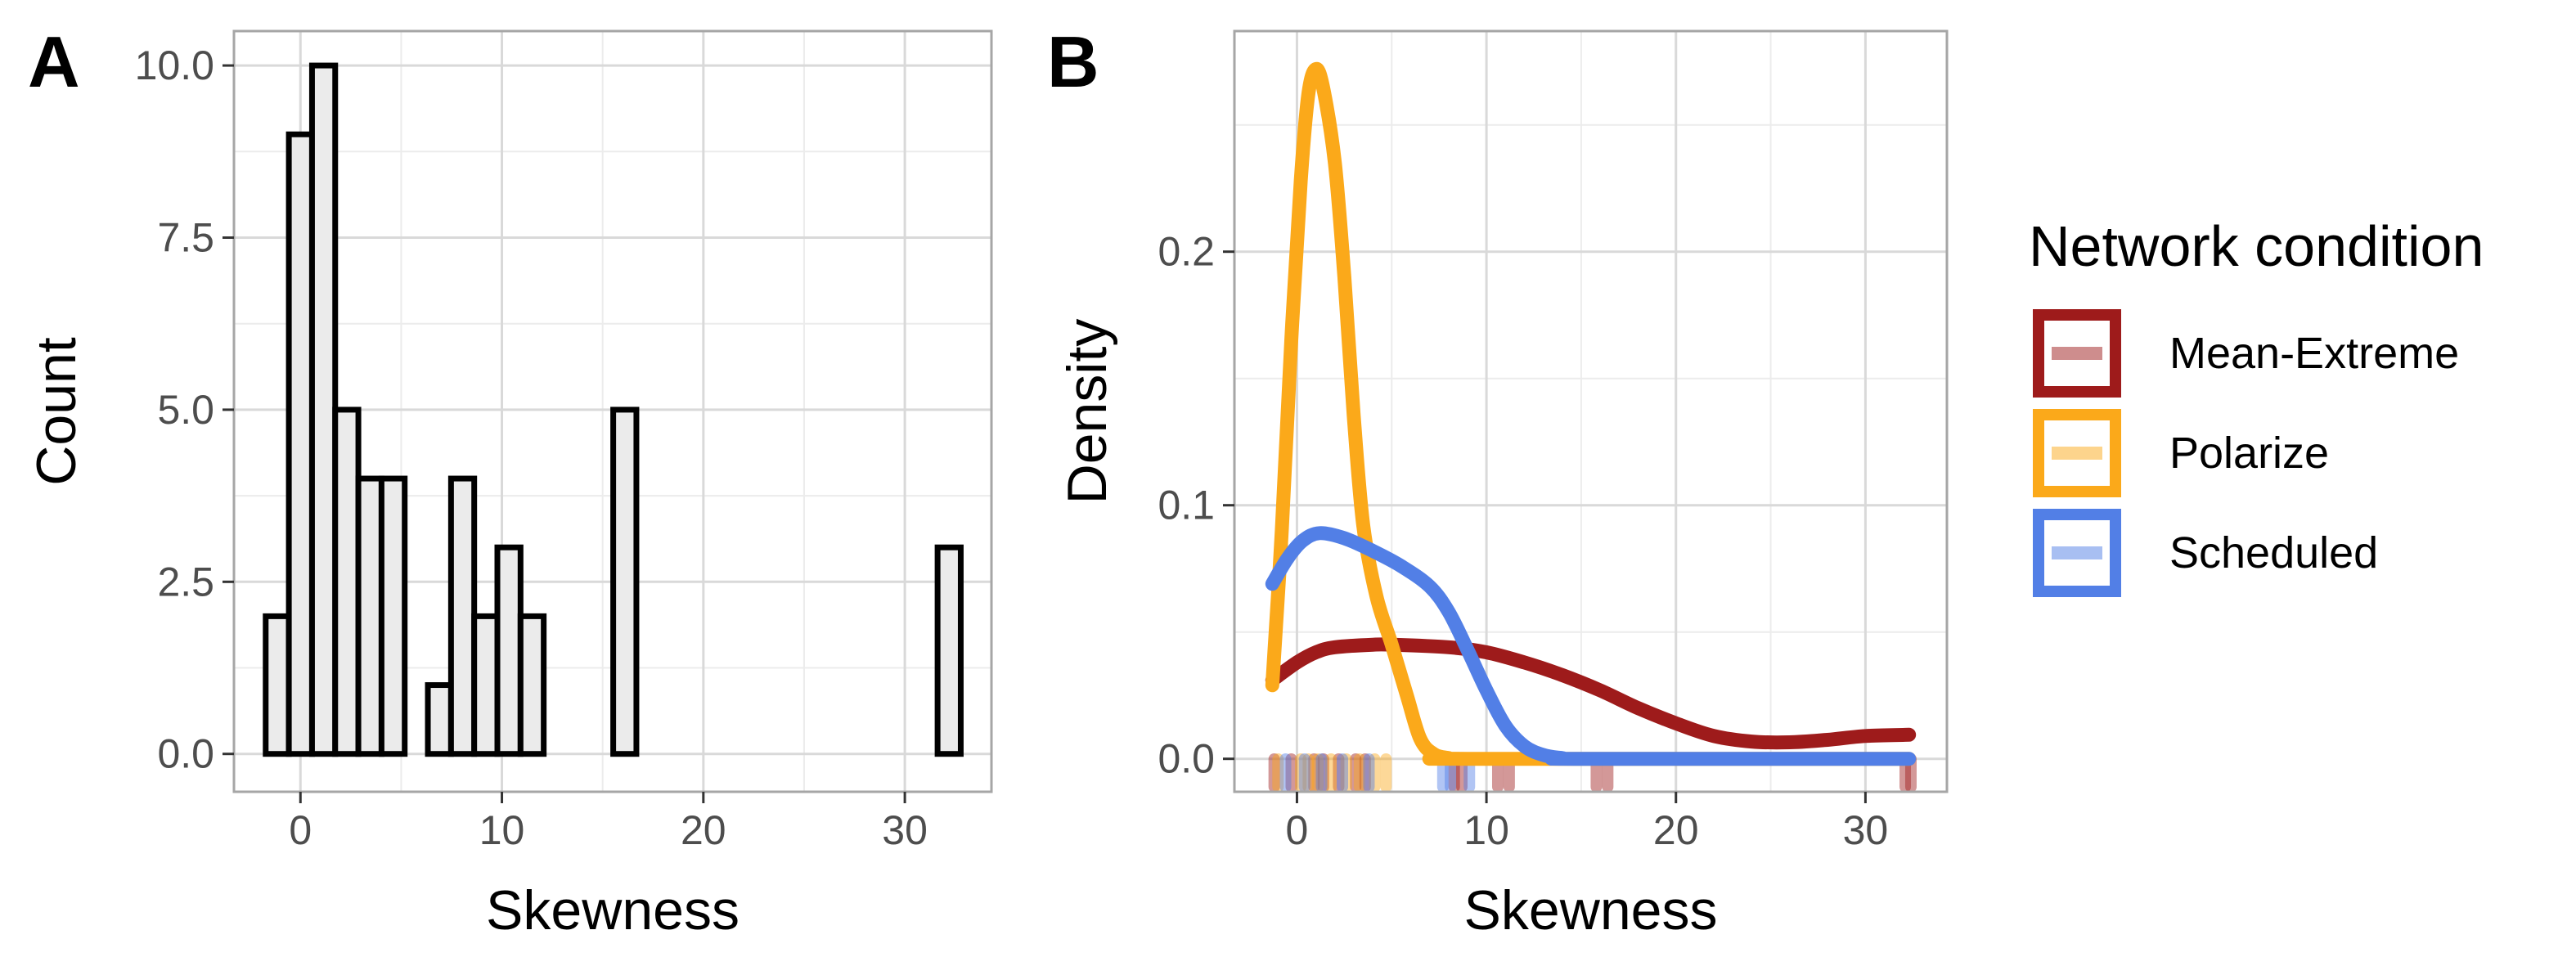 The width and height of the screenshot is (2576, 966). I want to click on b-x-tick-label: 10, so click(1486, 830).